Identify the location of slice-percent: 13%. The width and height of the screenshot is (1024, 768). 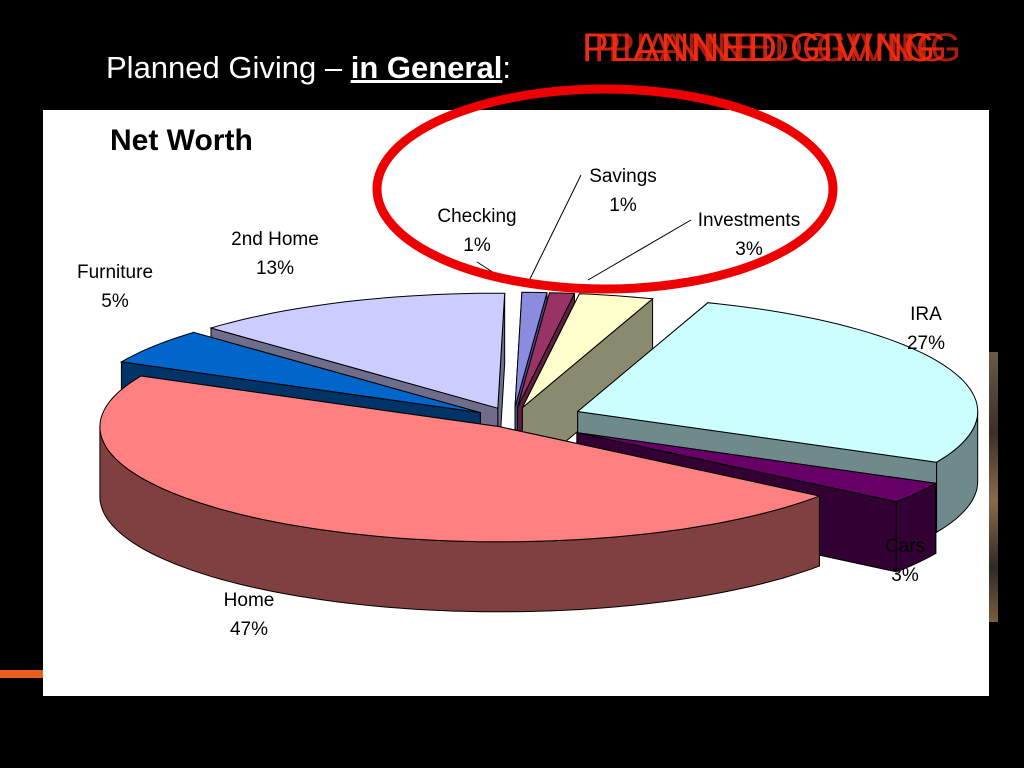
(275, 268).